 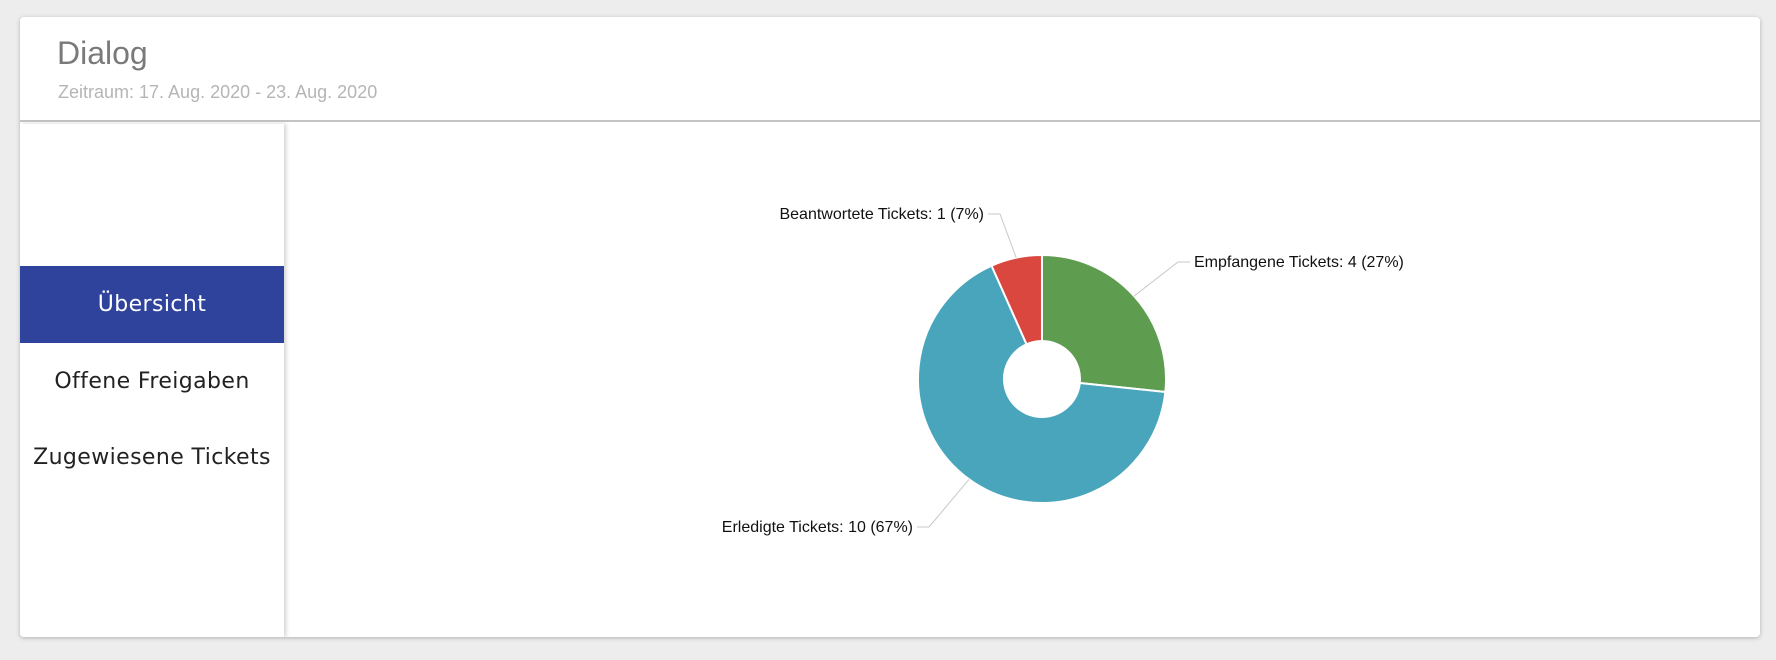 I want to click on slice-label: Erledigte Tickets: 10 (67%), so click(x=817, y=527).